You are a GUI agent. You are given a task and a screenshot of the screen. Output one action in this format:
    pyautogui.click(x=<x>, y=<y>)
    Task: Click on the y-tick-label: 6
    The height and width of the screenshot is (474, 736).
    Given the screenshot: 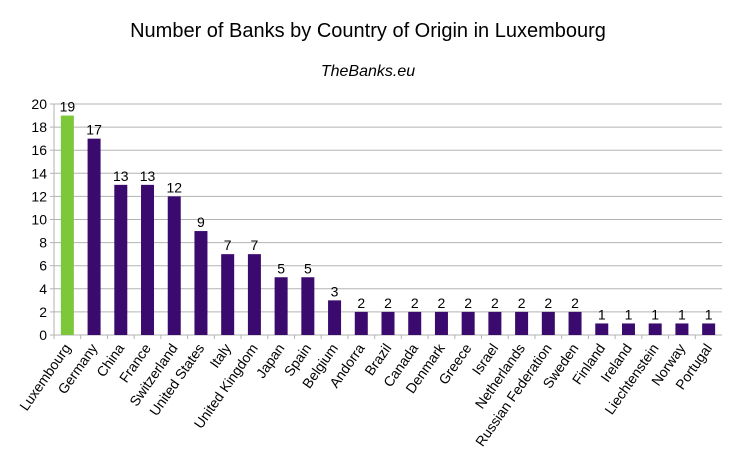 What is the action you would take?
    pyautogui.click(x=43, y=266)
    